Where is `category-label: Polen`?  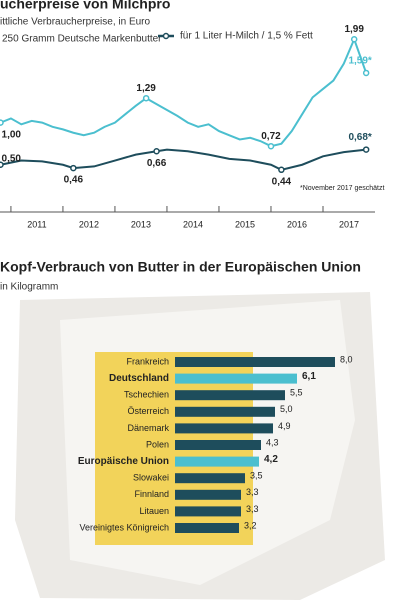 category-label: Polen is located at coordinates (157, 444).